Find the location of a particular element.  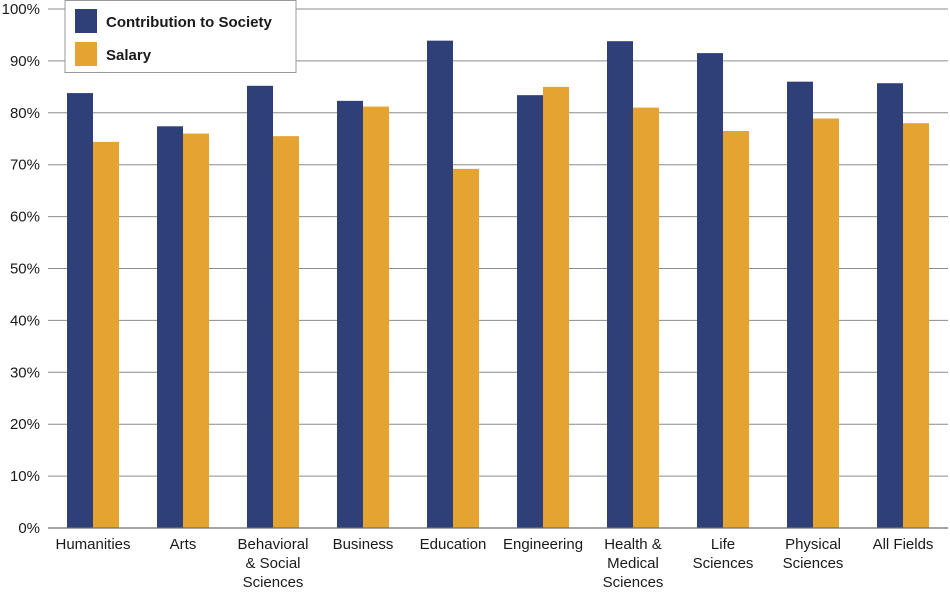

x-category-label-line: All Fields is located at coordinates (903, 544).